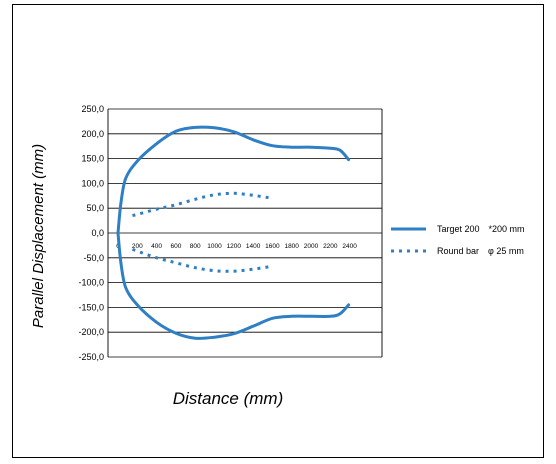 The image size is (556, 464). I want to click on y-tick-label: -150,0, so click(91, 307).